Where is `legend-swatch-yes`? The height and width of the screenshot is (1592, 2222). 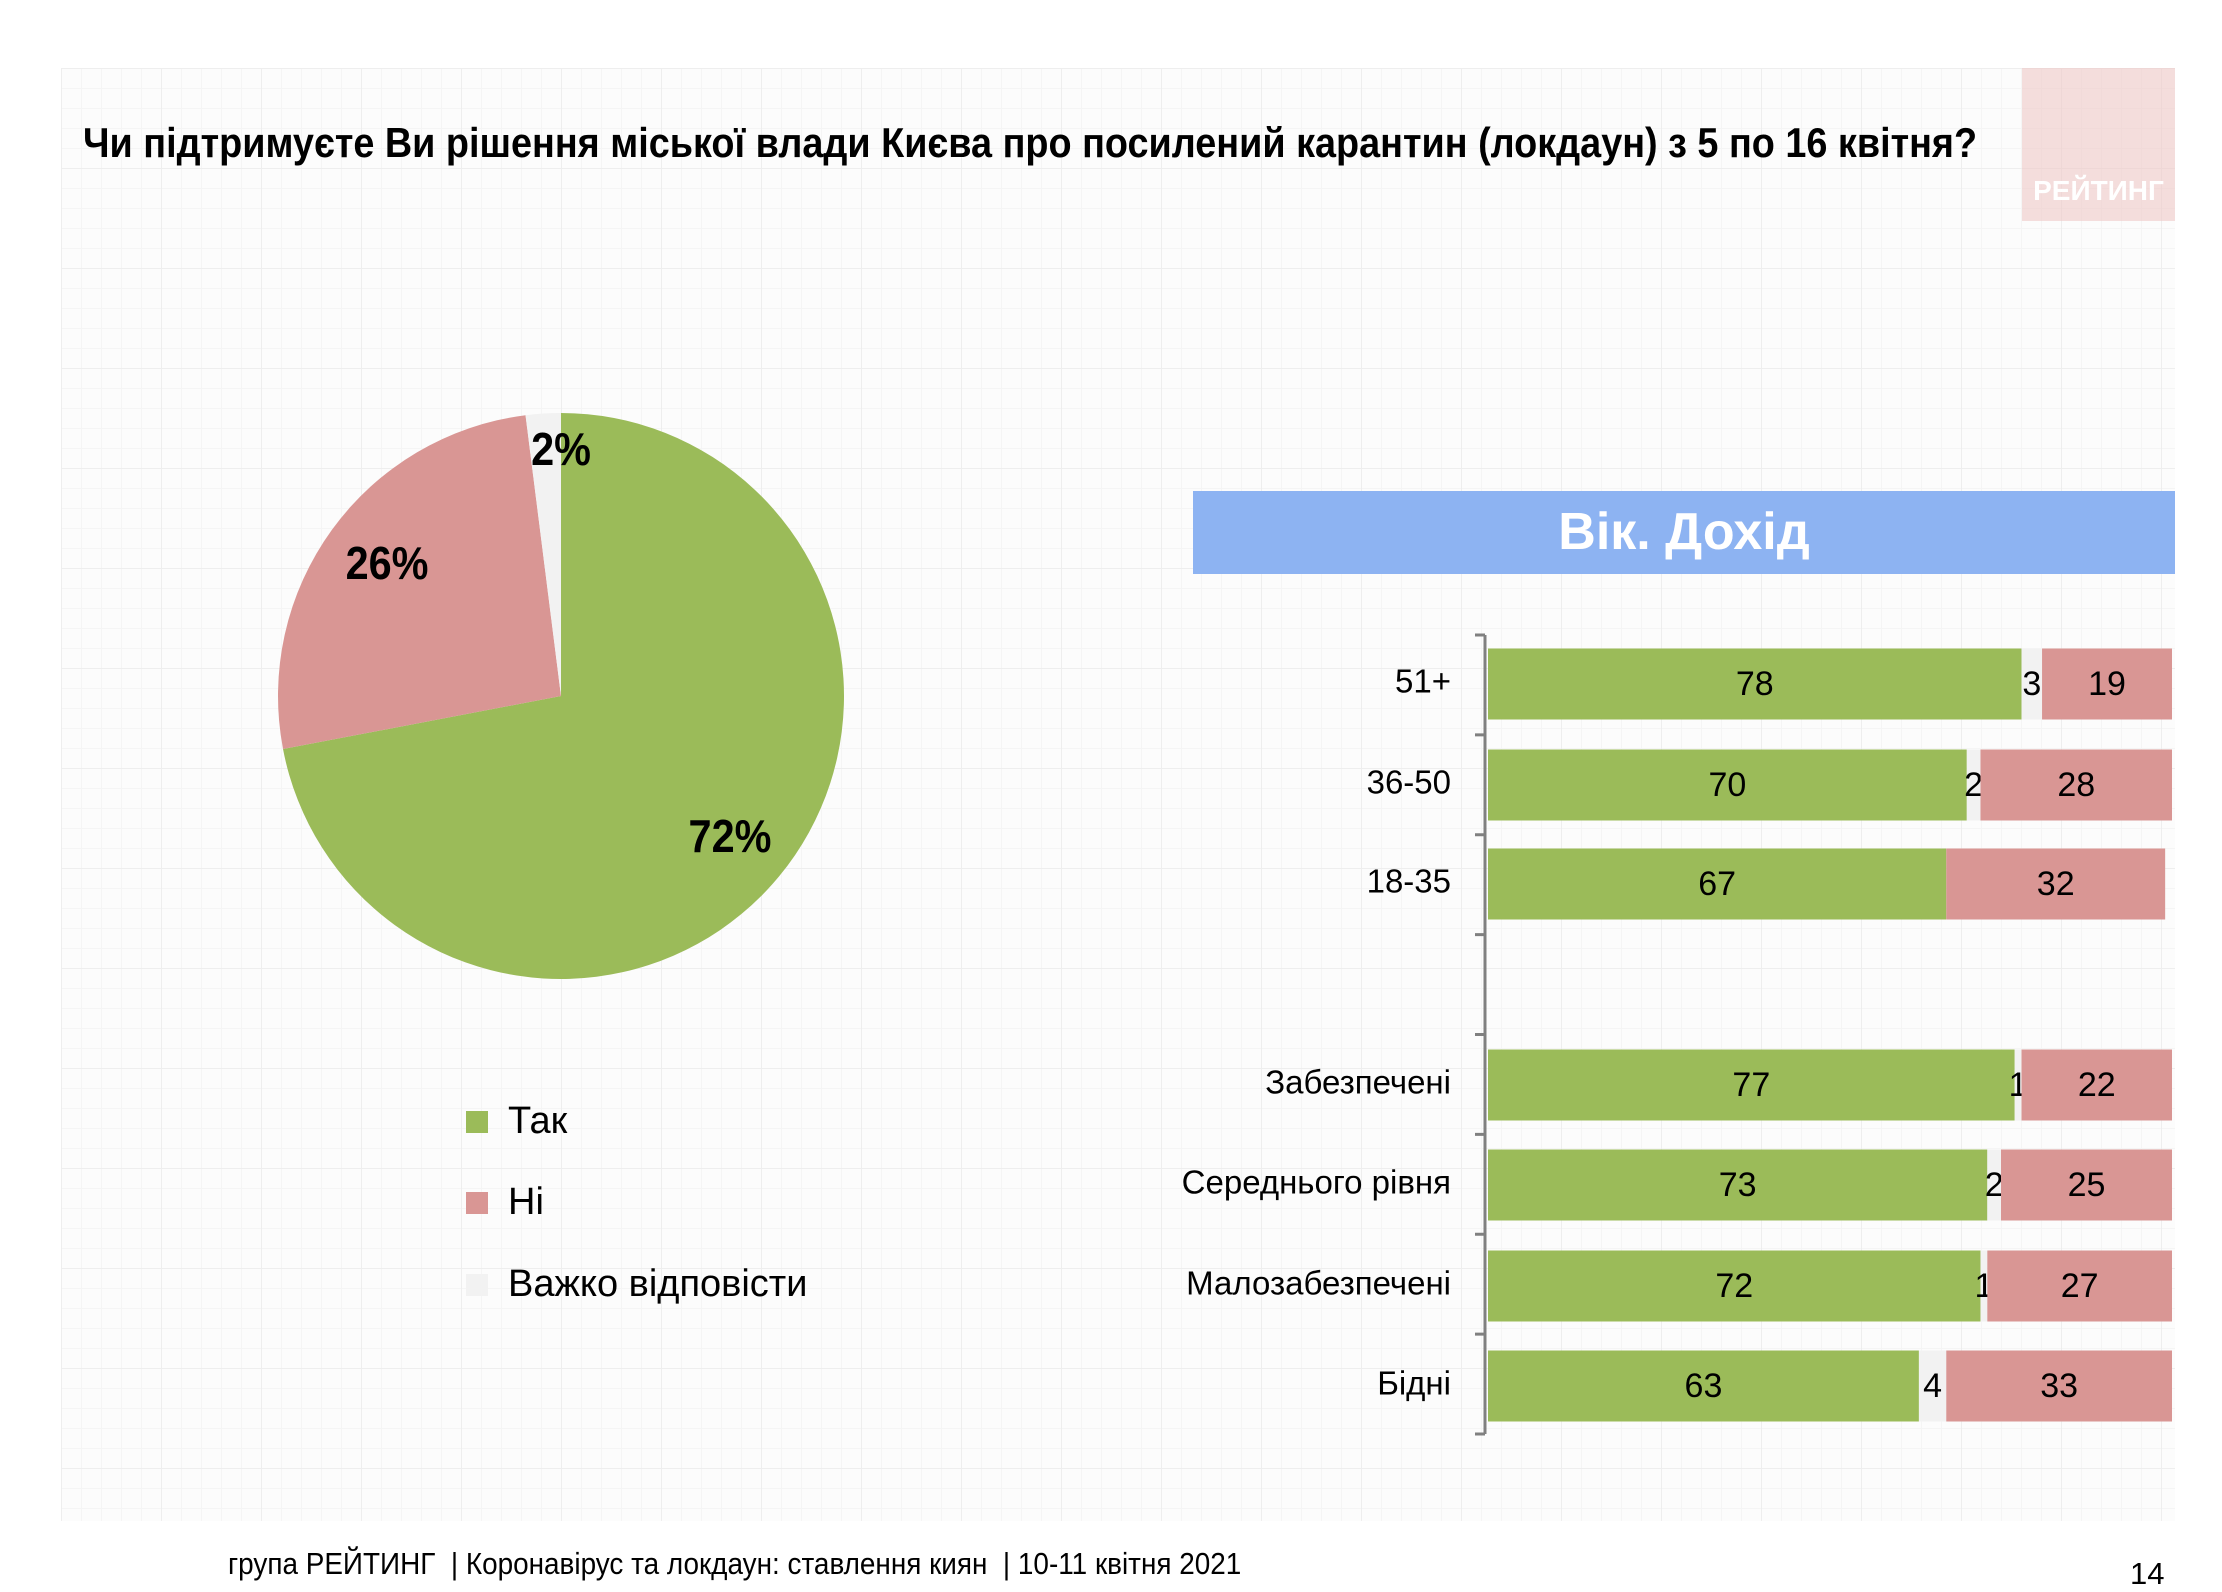
legend-swatch-yes is located at coordinates (477, 1121).